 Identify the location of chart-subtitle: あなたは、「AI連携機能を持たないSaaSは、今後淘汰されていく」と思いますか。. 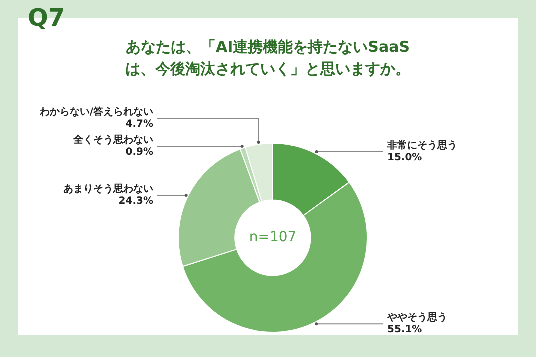
(268, 58).